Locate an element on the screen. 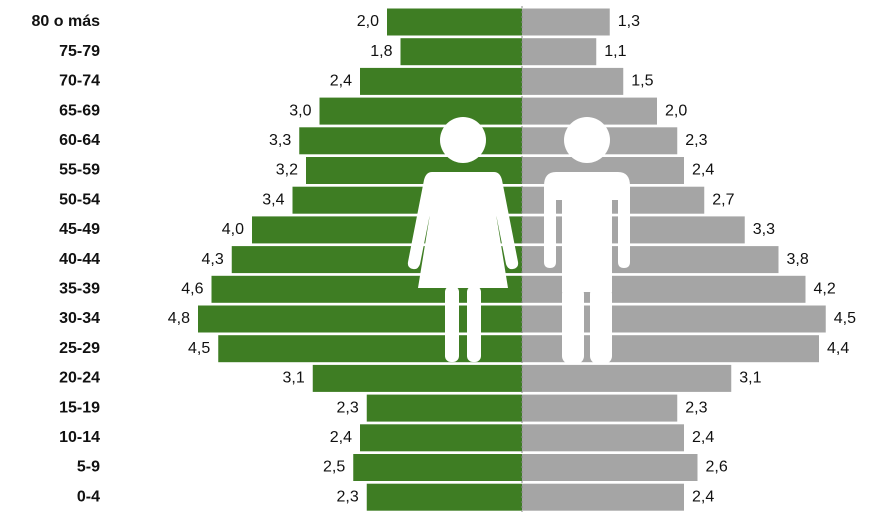  category-label: 70-74 is located at coordinates (79, 81).